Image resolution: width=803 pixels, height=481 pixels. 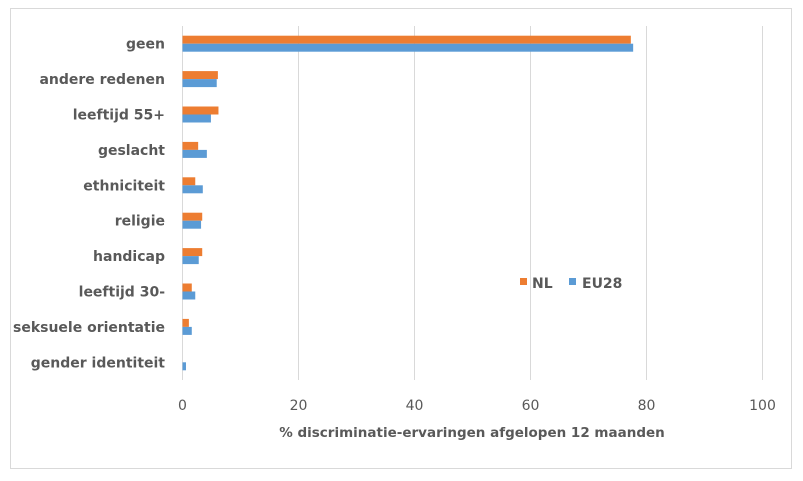 What do you see at coordinates (762, 406) in the screenshot?
I see `x-tick-label: 100` at bounding box center [762, 406].